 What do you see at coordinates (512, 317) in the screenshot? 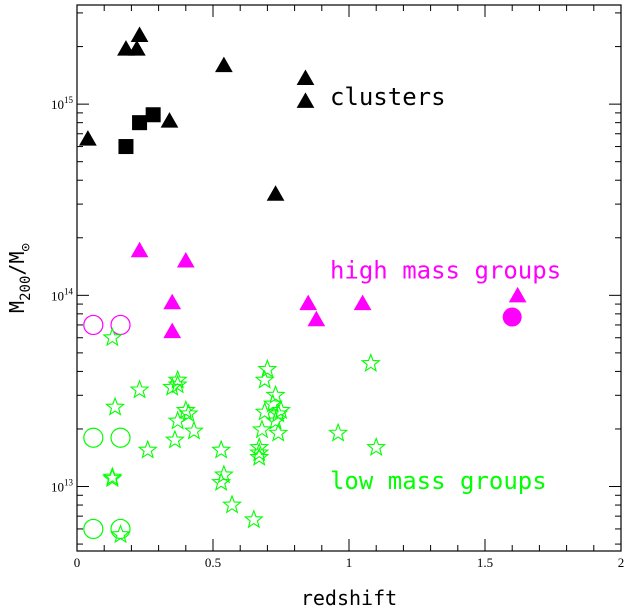
I see `filled-circle-point` at bounding box center [512, 317].